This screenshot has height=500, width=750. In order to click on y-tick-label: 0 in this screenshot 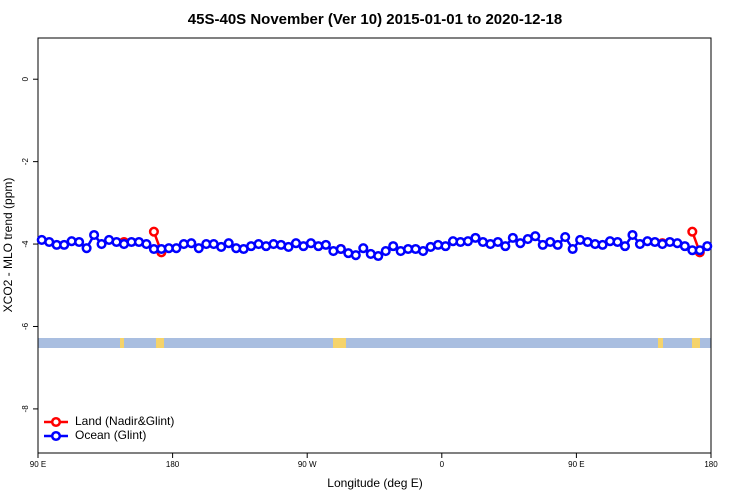, I will do `click(25, 78)`.